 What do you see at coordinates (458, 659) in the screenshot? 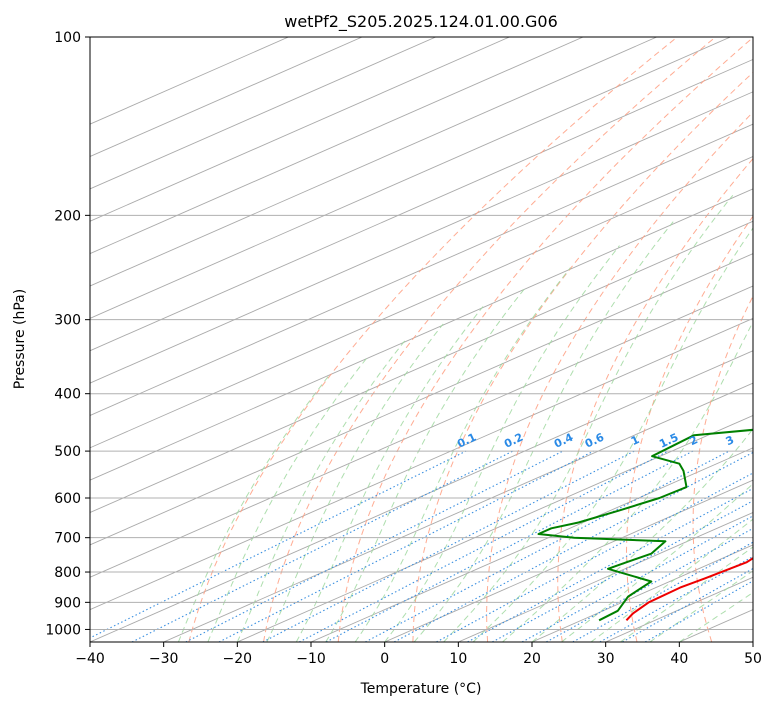
I see `x-tick-label: 10` at bounding box center [458, 659].